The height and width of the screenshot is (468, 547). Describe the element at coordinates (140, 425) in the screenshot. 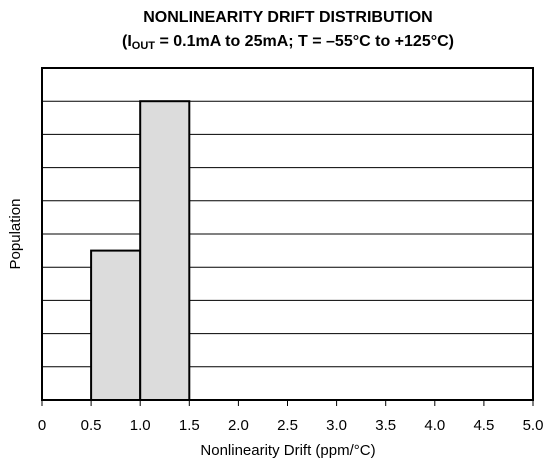

I see `x-tick-label: 1.0` at that location.